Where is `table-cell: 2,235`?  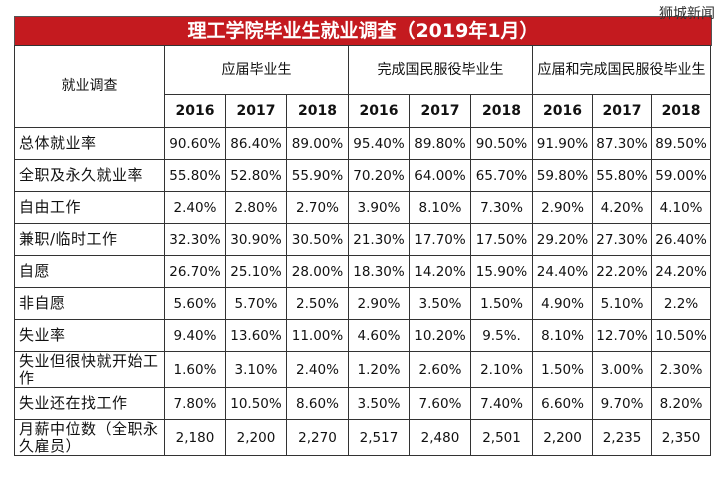
table-cell: 2,235 is located at coordinates (622, 437).